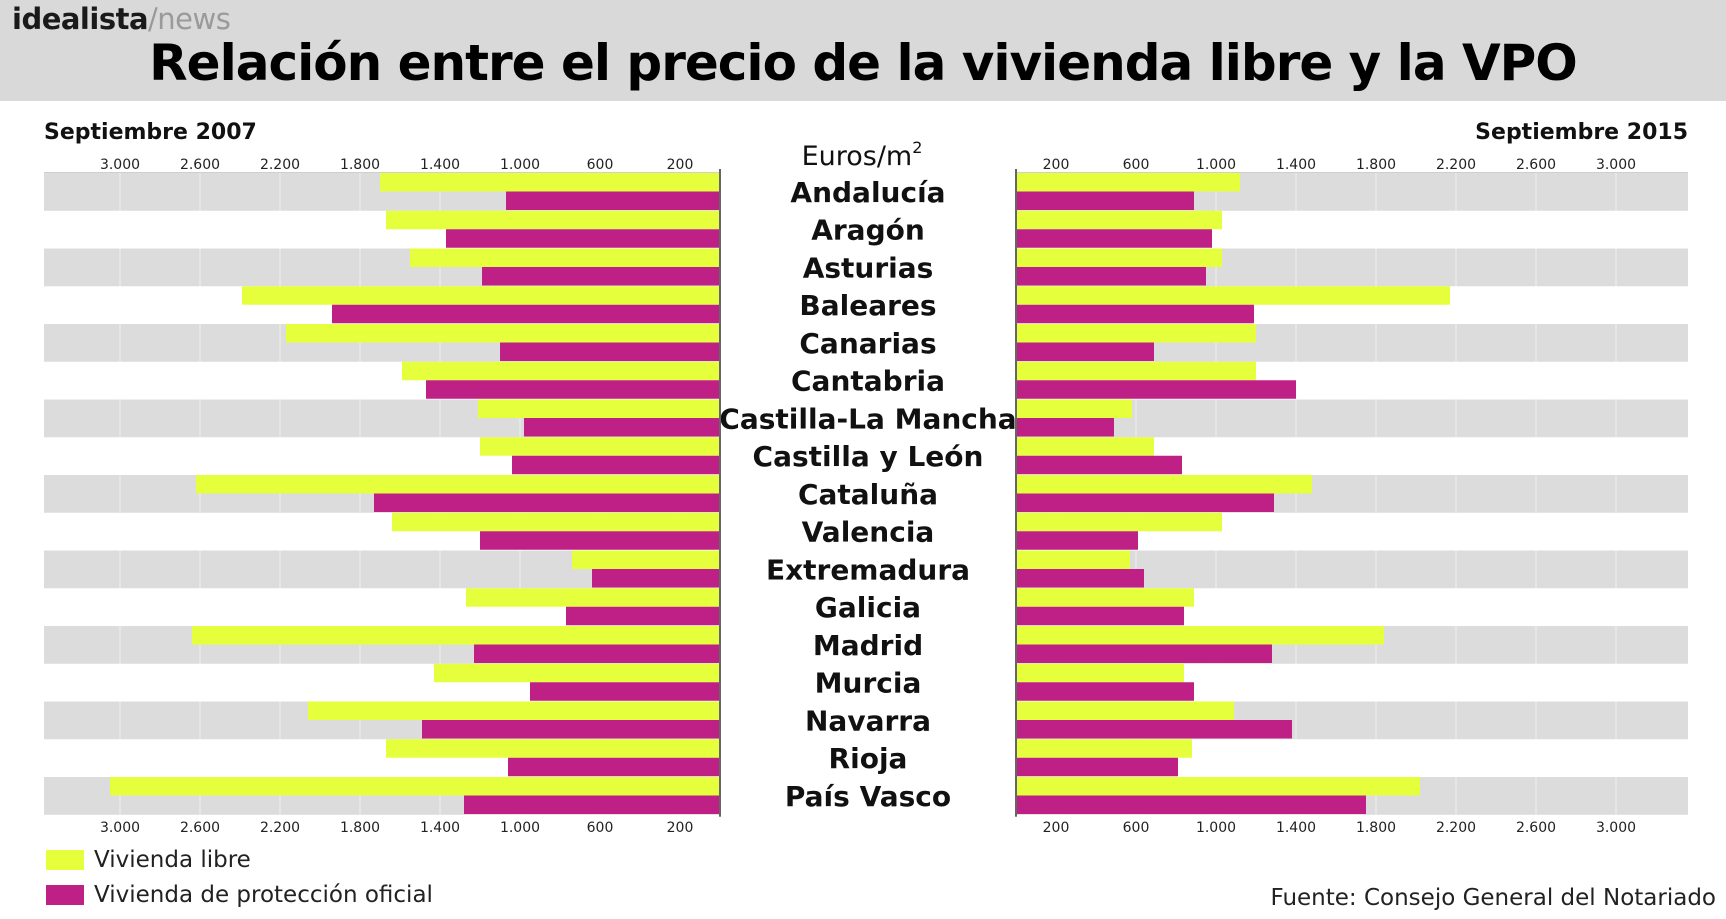 The image size is (1726, 919). I want to click on tick-label-bottom-right: 3.000, so click(1616, 828).